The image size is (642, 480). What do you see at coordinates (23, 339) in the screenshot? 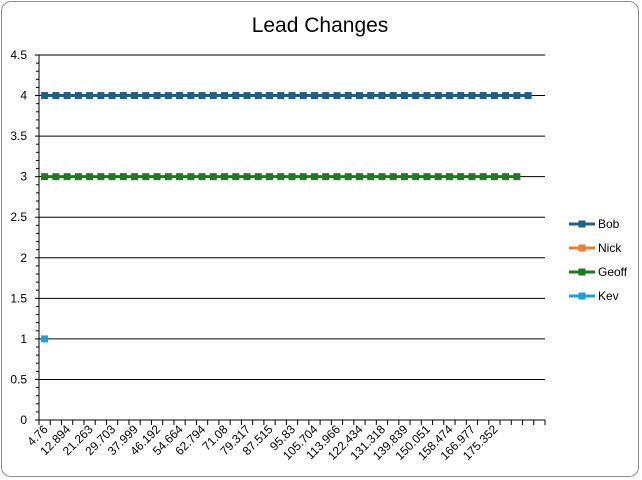
I see `y-tick-label: 1` at bounding box center [23, 339].